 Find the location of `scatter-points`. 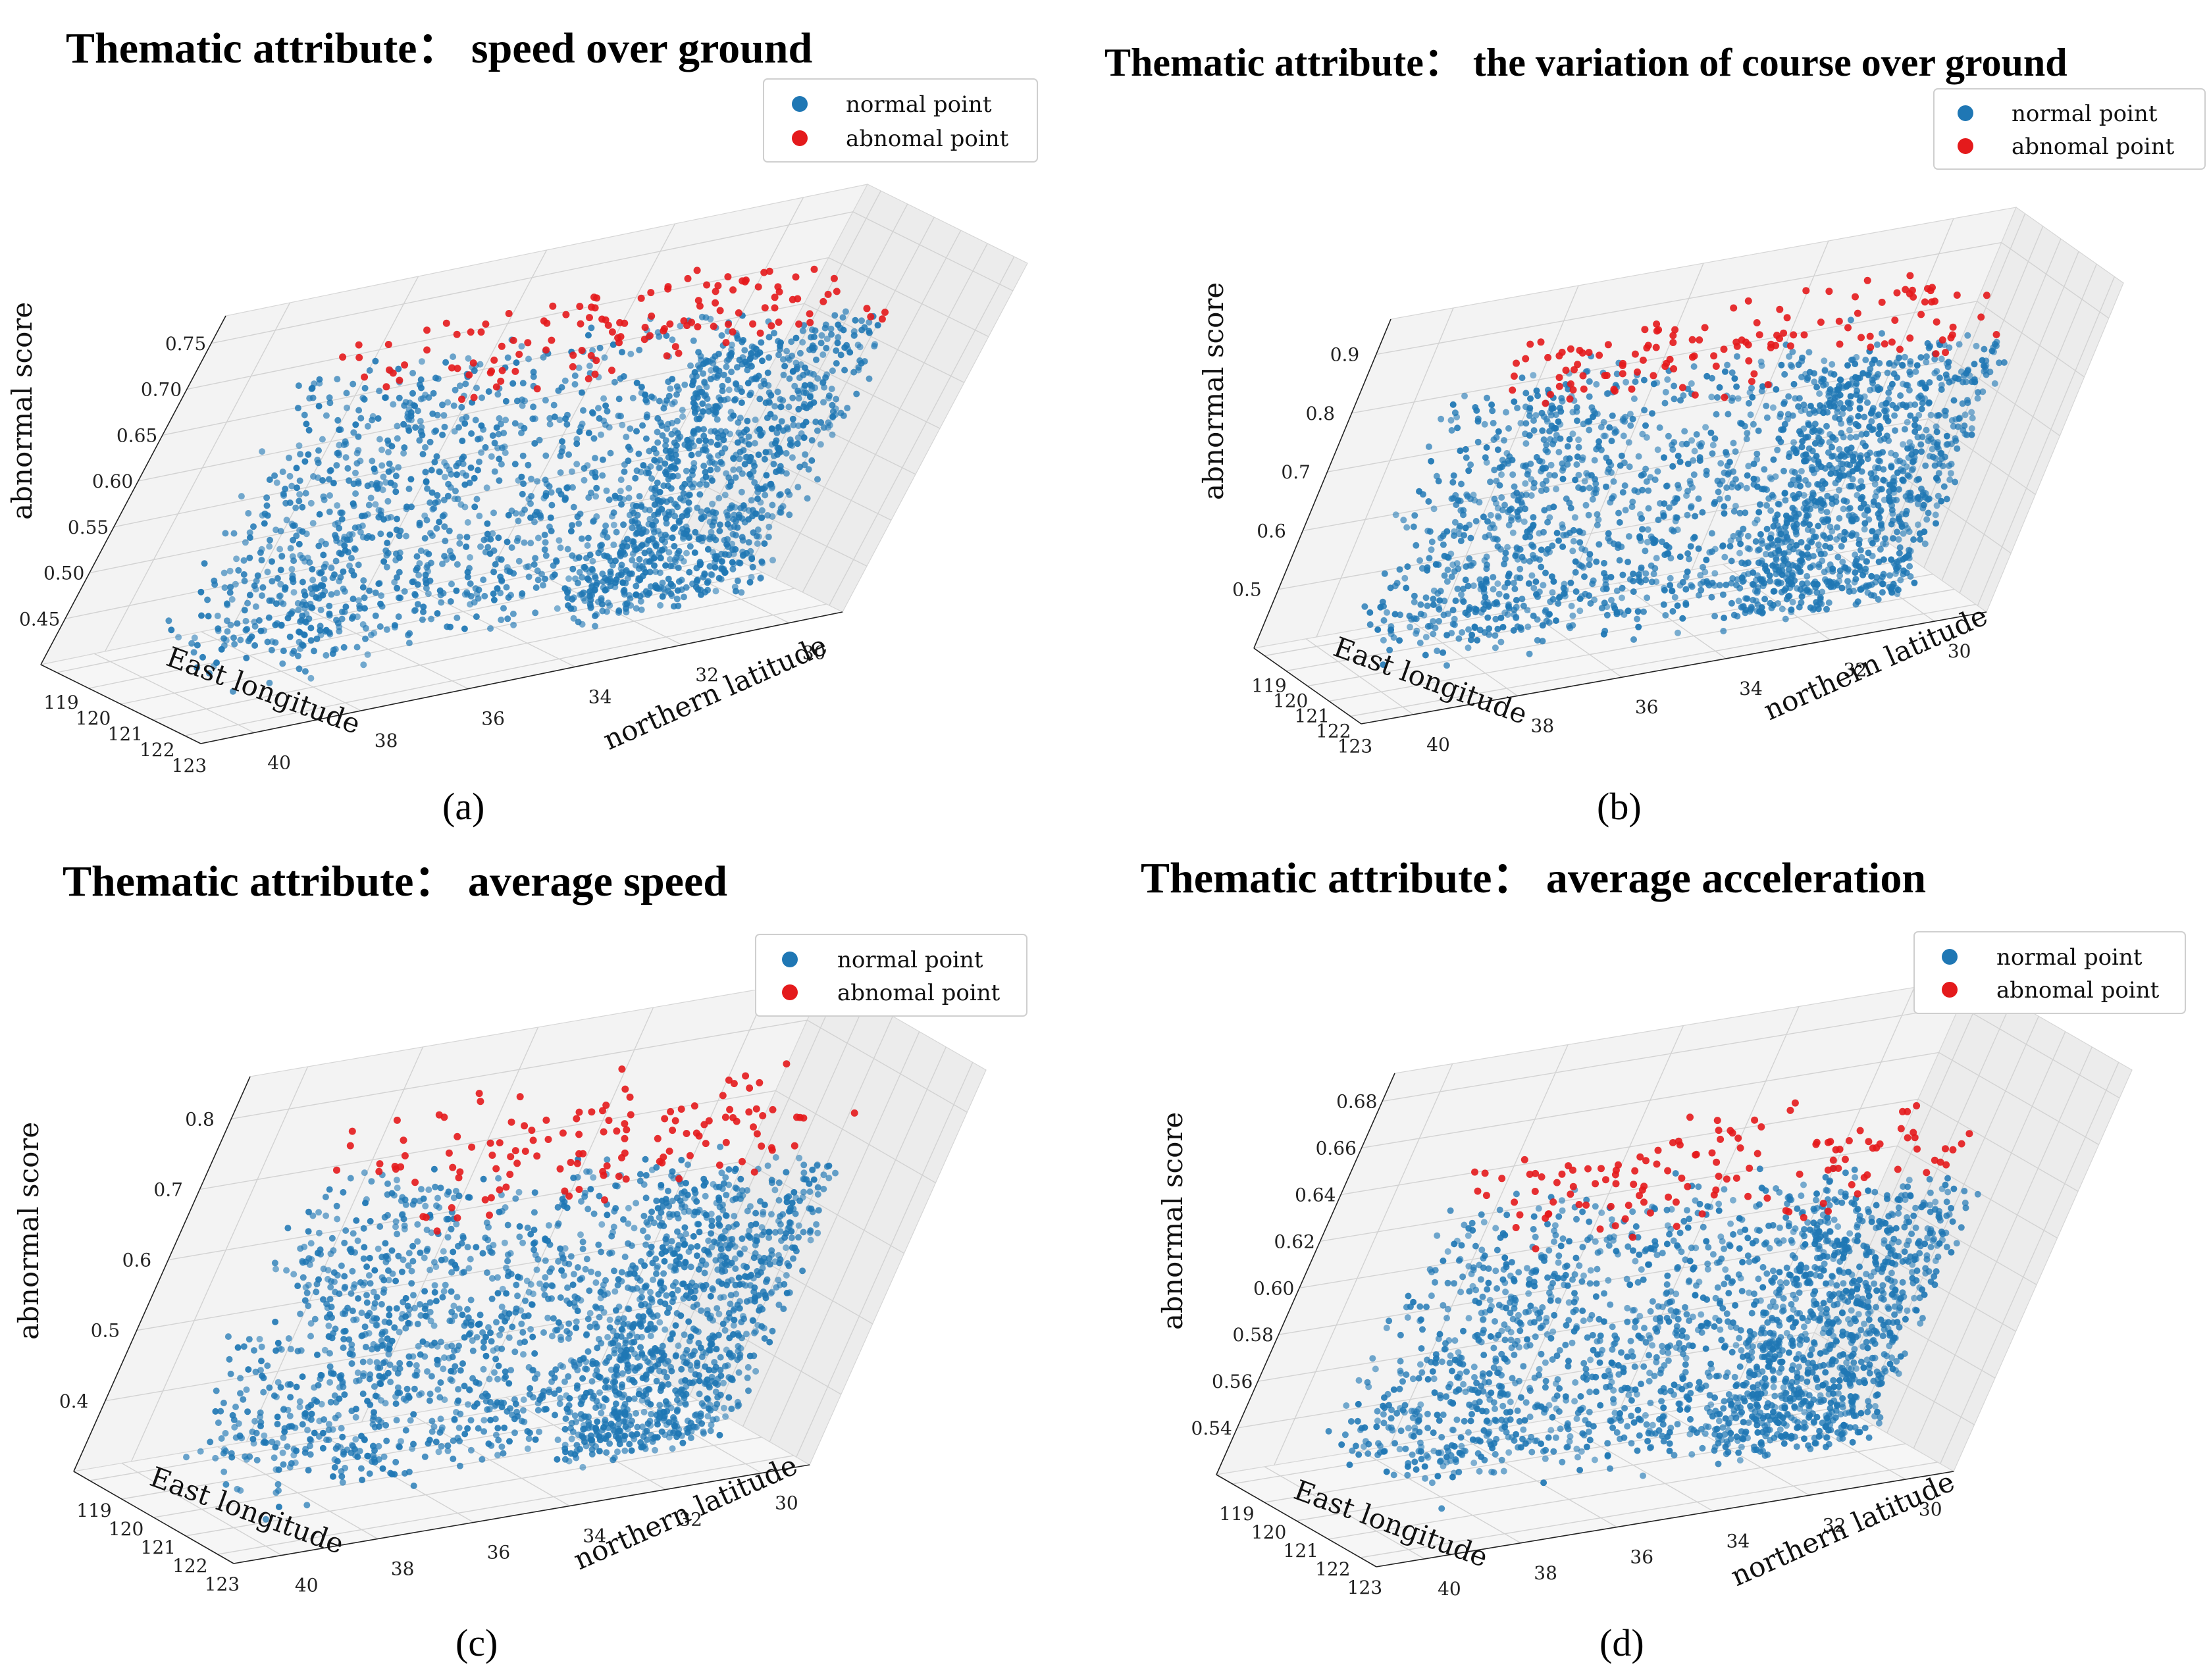

scatter-points is located at coordinates (527, 480).